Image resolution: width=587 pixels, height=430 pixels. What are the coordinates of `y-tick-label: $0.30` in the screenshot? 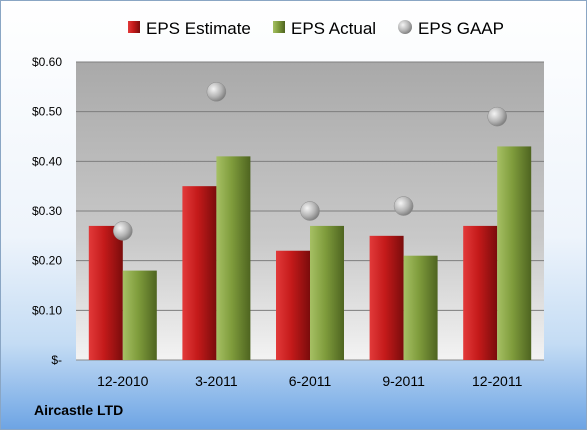 It's located at (47, 211).